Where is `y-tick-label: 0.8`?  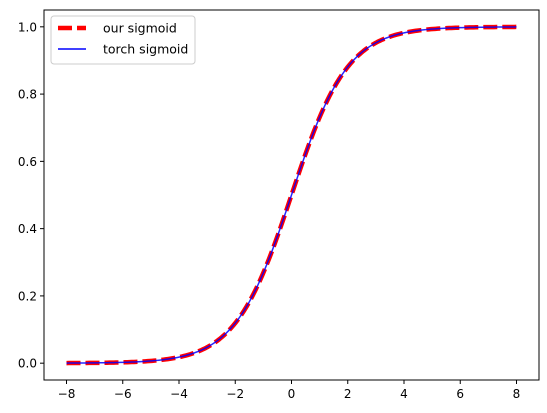
y-tick-label: 0.8 is located at coordinates (27, 95).